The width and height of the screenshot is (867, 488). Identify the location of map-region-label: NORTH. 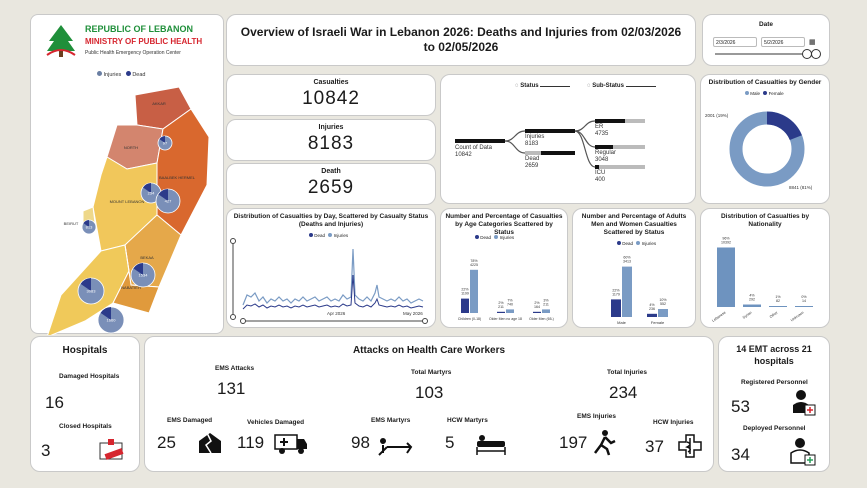
(131, 147).